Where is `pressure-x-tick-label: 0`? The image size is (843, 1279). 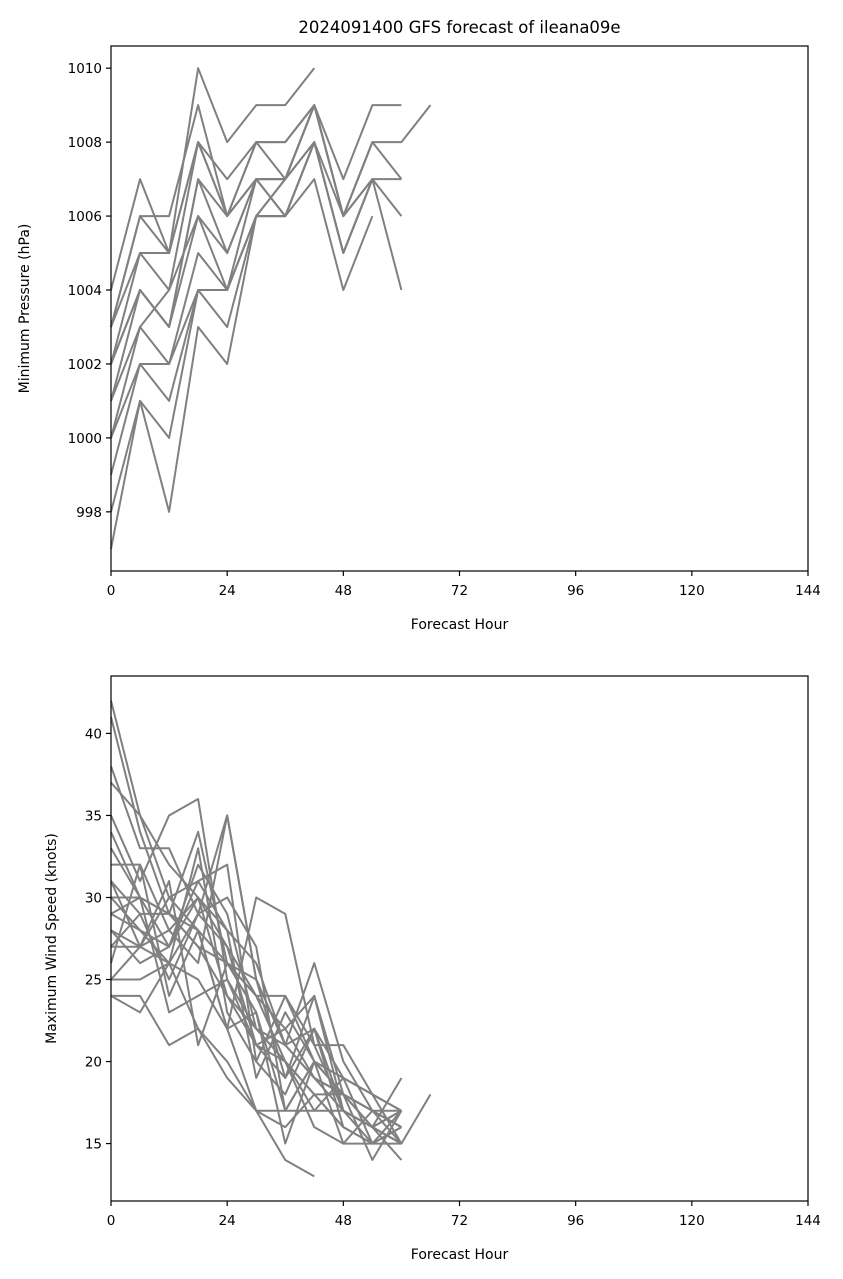
pressure-x-tick-label: 0 is located at coordinates (111, 591).